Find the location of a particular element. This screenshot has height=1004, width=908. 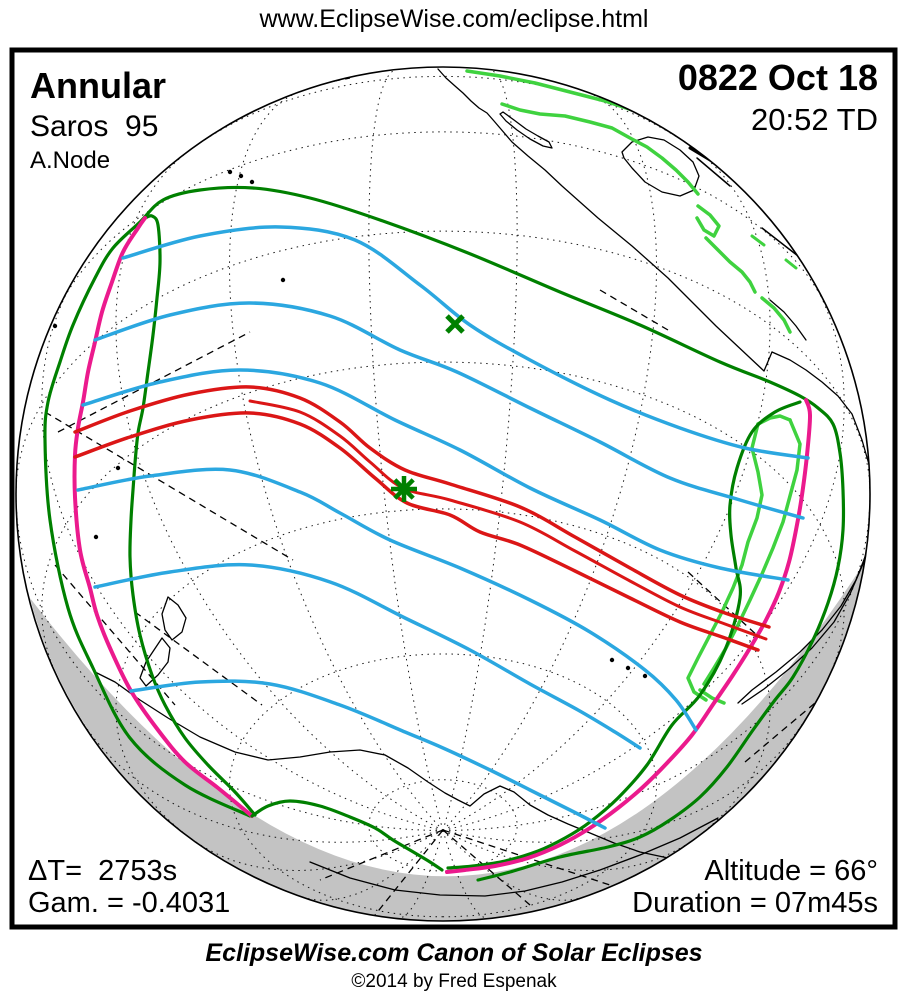

sunrise-max-magenta is located at coordinates (163, 517).